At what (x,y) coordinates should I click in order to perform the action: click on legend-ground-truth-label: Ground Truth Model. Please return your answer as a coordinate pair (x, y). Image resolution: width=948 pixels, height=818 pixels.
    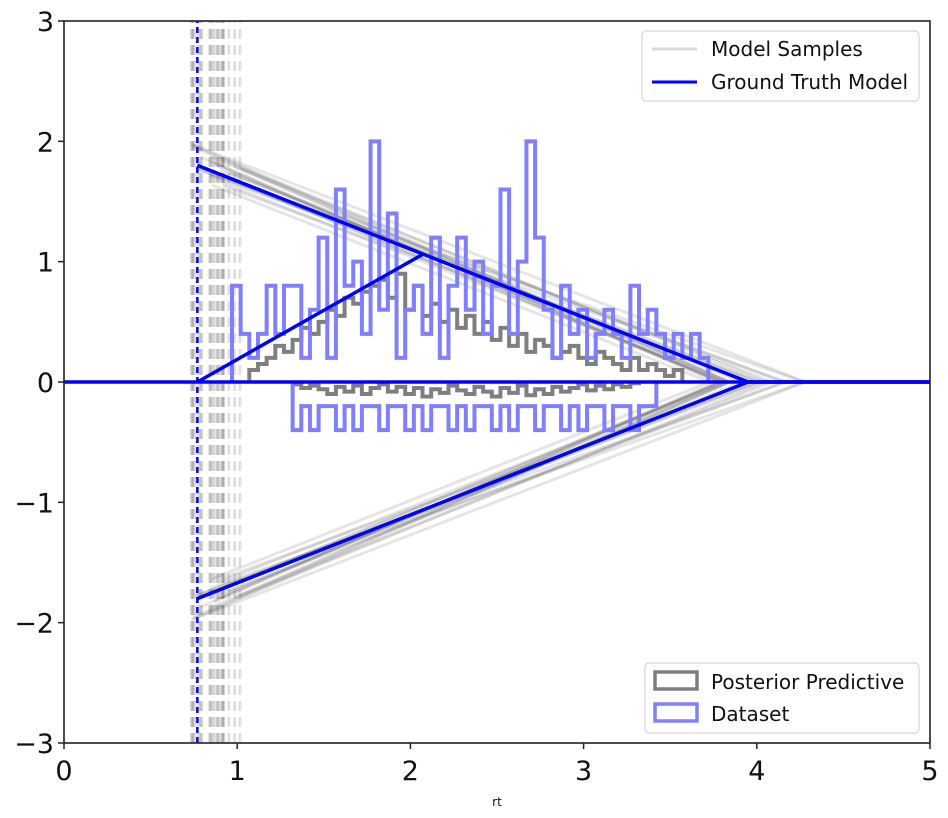
    Looking at the image, I should click on (809, 82).